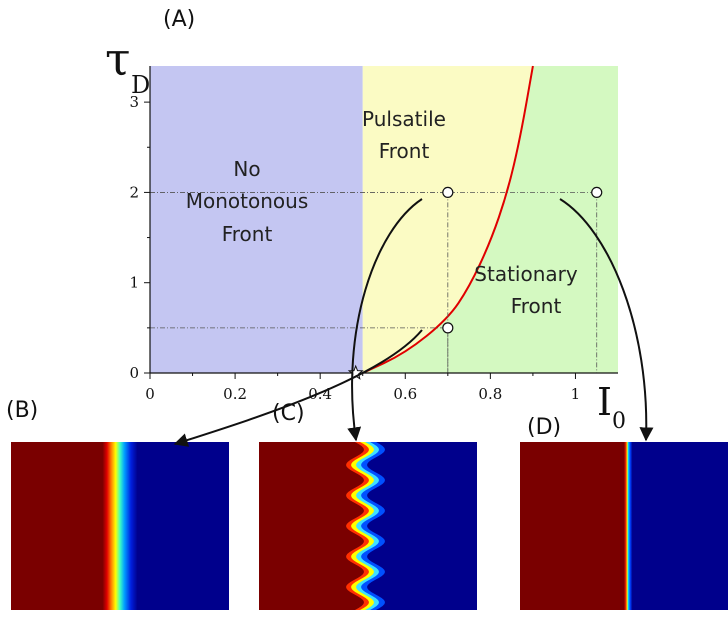  I want to click on panel-label-a: (A), so click(179, 19).